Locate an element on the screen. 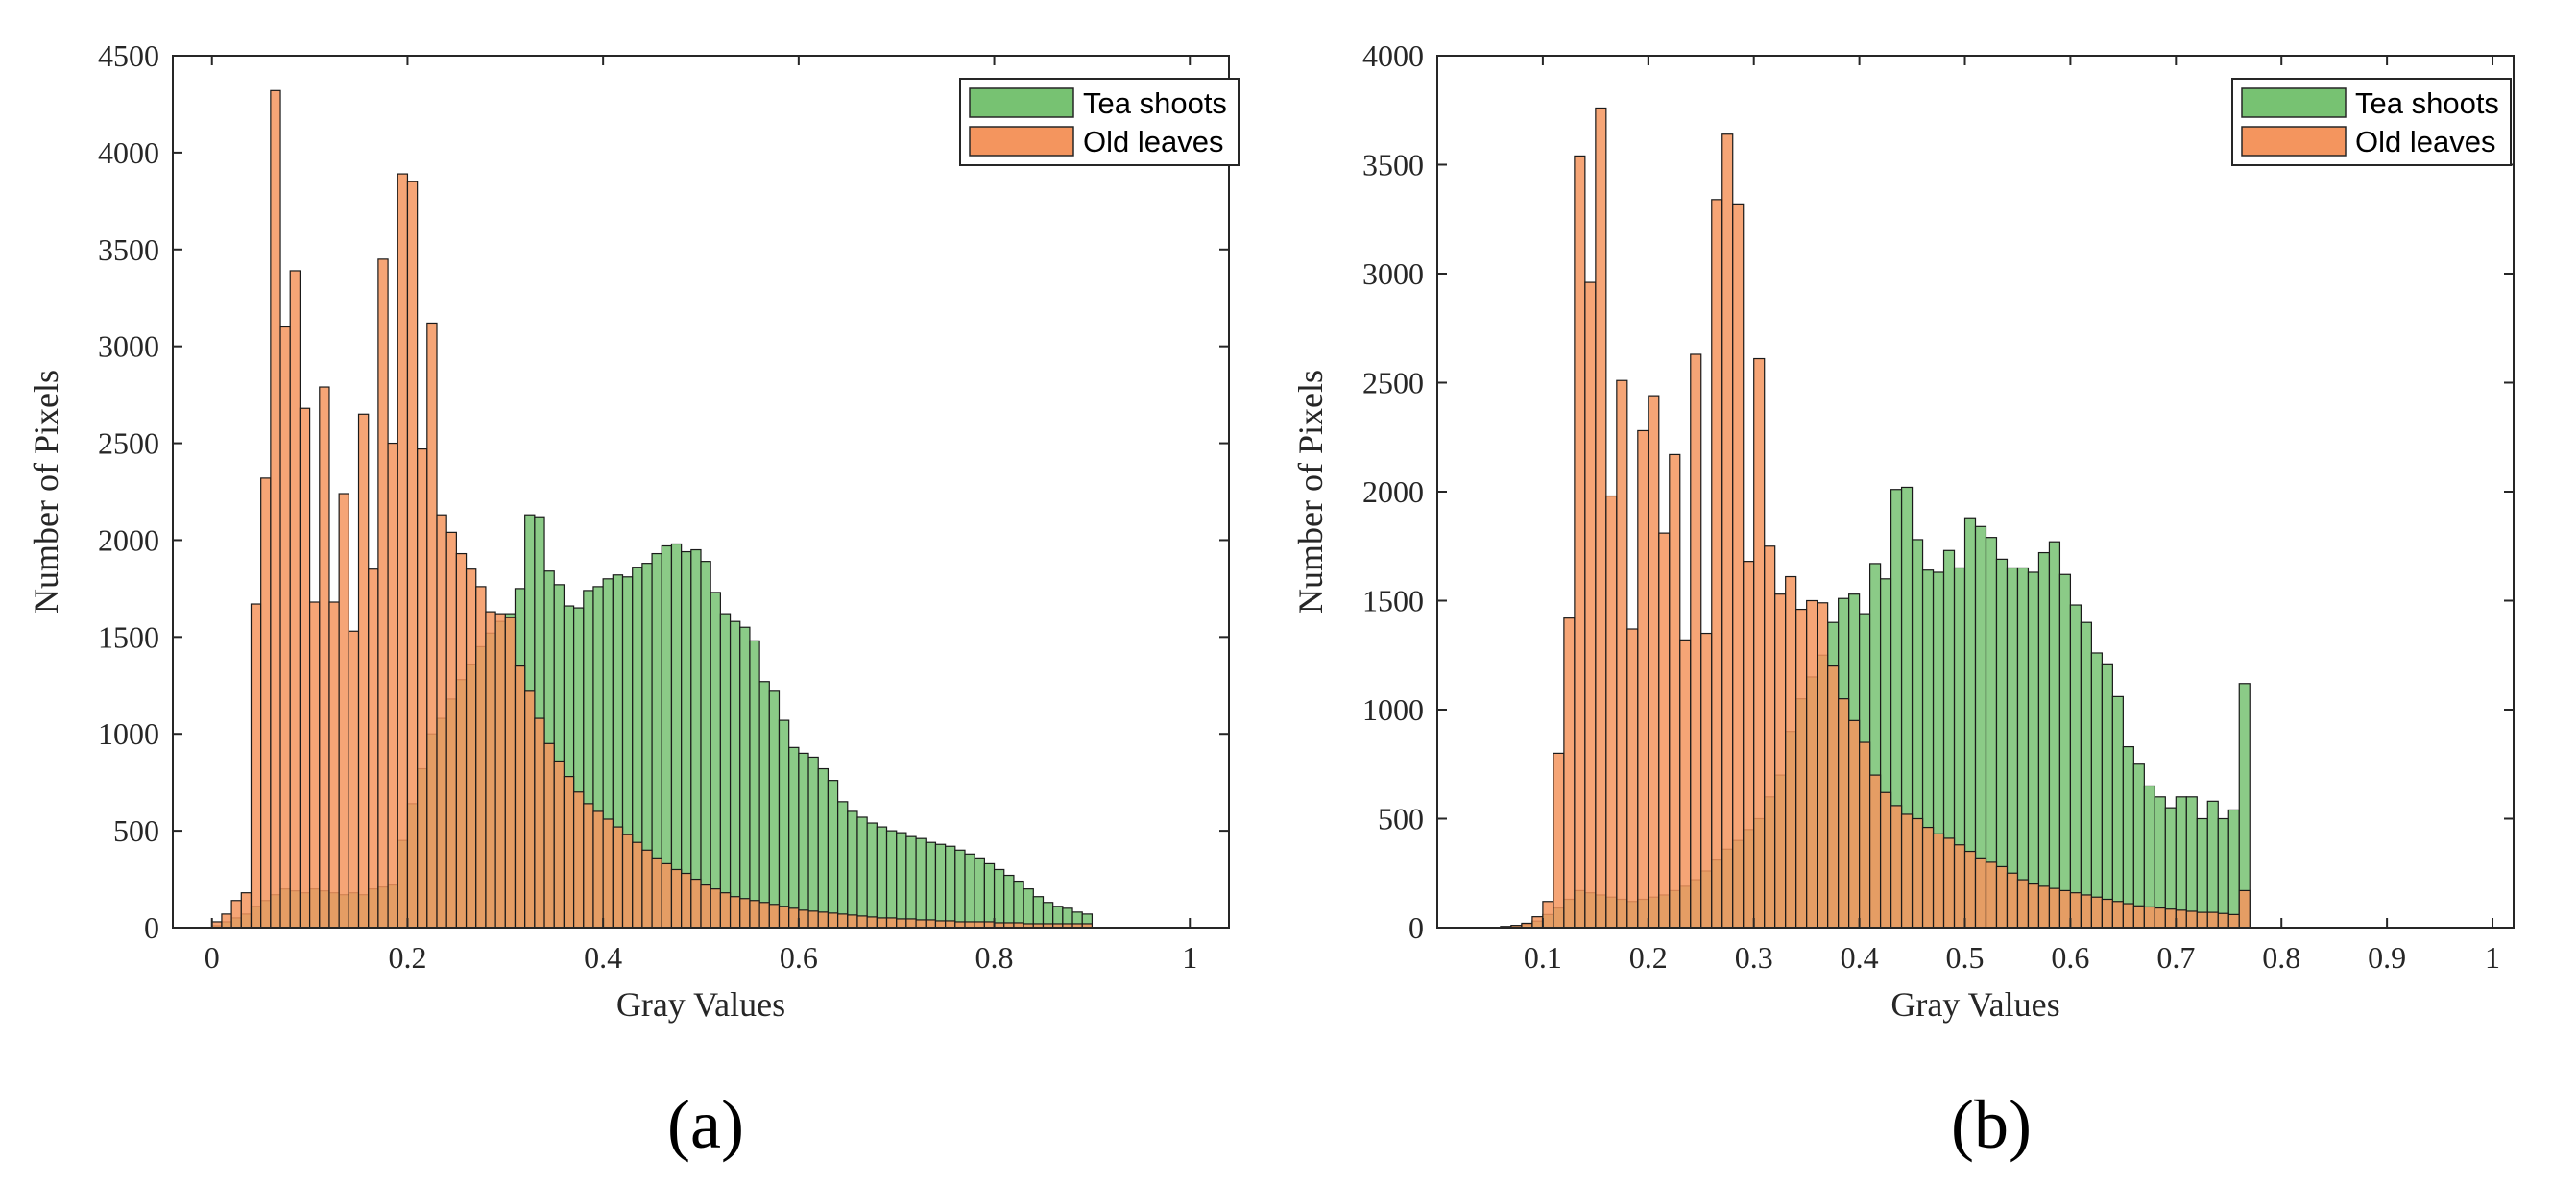  y-tick-label: 4500 is located at coordinates (128, 55).